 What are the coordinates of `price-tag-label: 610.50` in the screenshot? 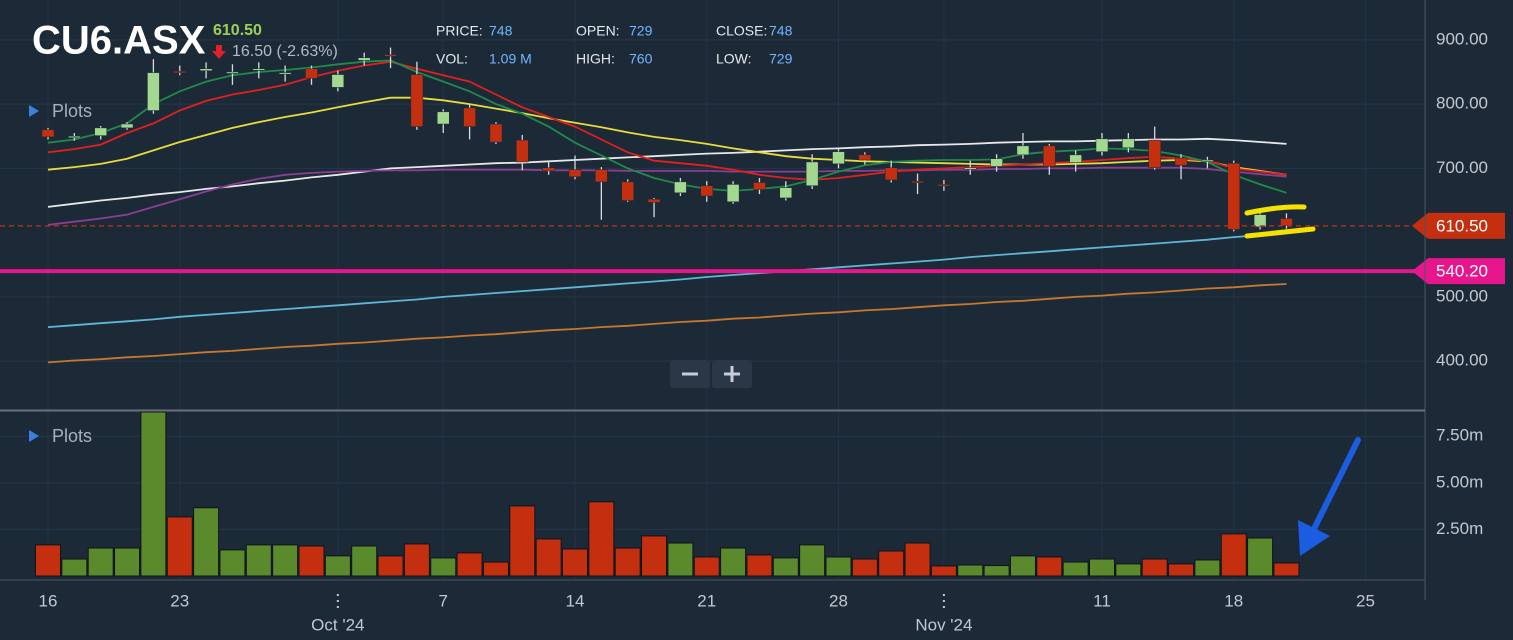 It's located at (1462, 225).